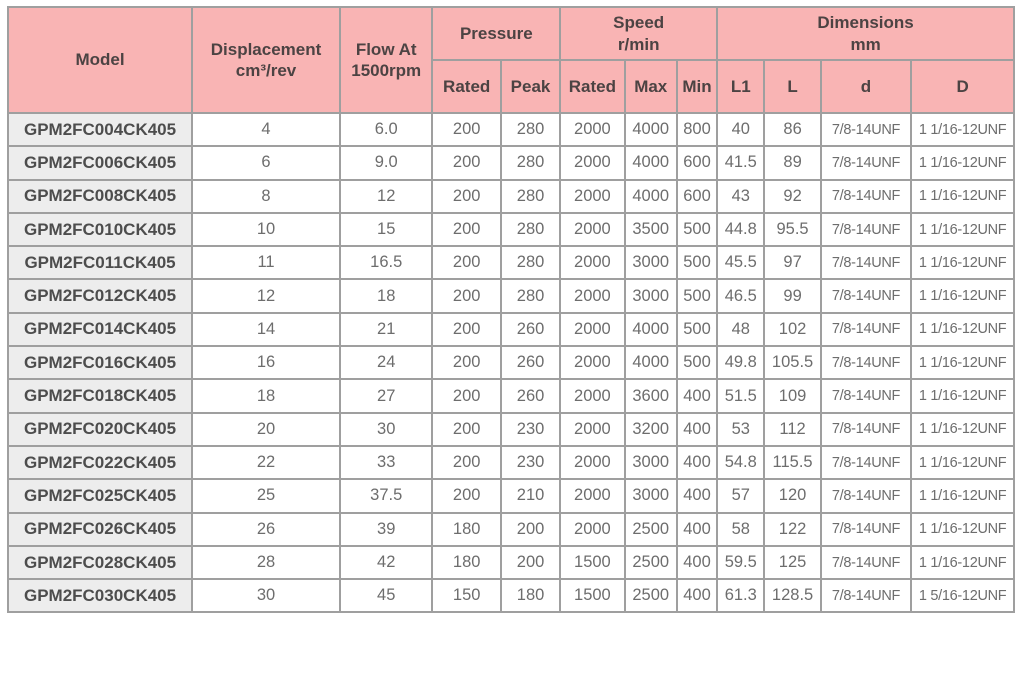  Describe the element at coordinates (100, 529) in the screenshot. I see `cell-model: GPM2FC026CK405` at that location.